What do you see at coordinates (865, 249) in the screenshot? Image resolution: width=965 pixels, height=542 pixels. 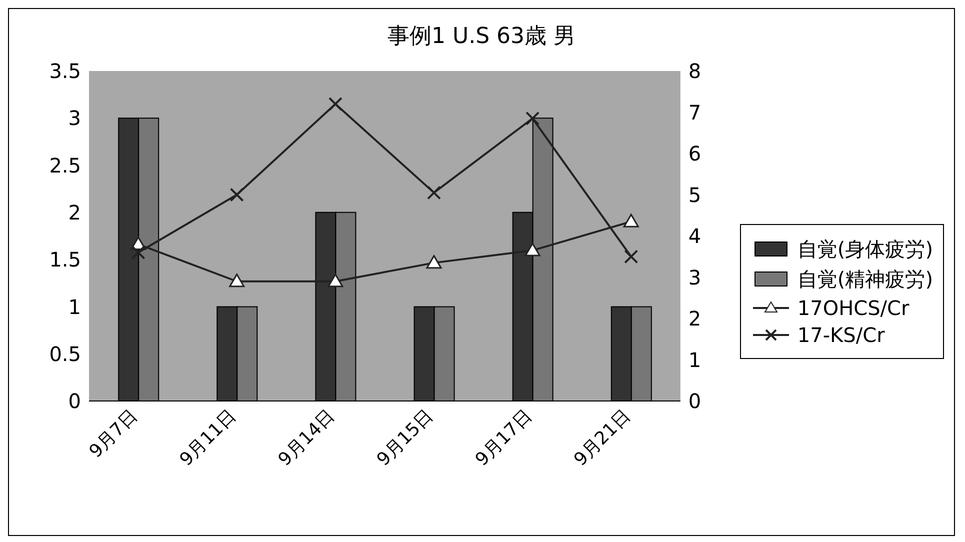 I see `legend-label: 自覚(身体疲労)` at bounding box center [865, 249].